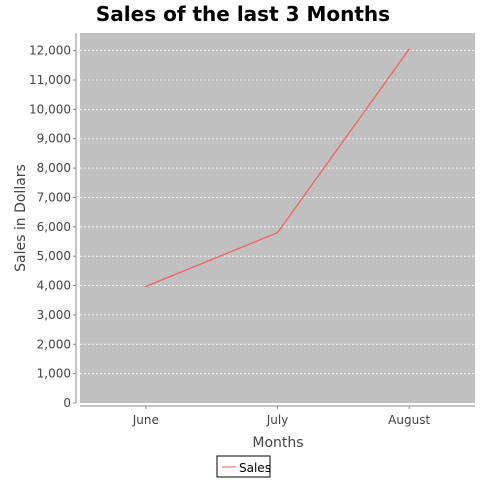  I want to click on legend-box, so click(243, 466).